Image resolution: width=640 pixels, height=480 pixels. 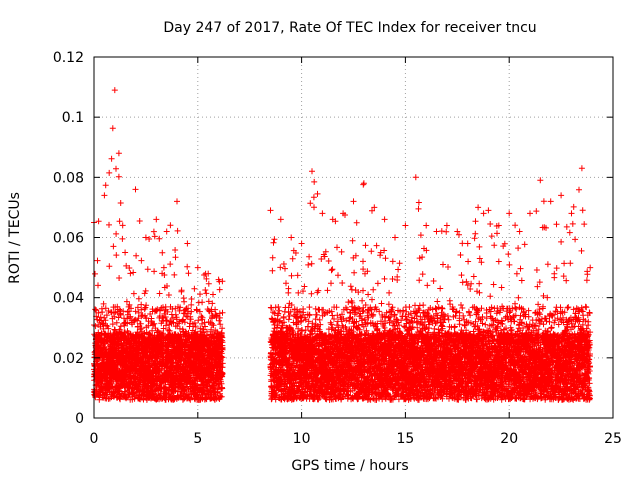 What do you see at coordinates (356, 439) in the screenshot?
I see `x-tick-labels: 0 5 10 15 20 25` at bounding box center [356, 439].